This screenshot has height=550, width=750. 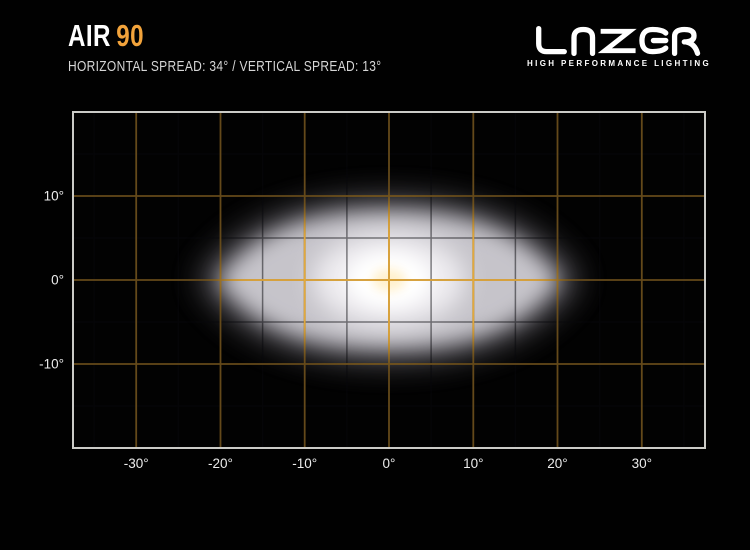 I want to click on x-axis-labels: -30° -20° -10° 0° 10° 20° 30°, so click(x=388, y=463).